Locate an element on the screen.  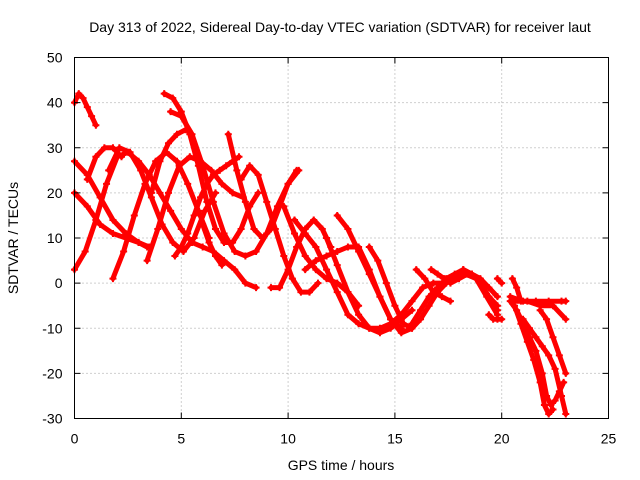
y-tick-label: -30 is located at coordinates (52, 419).